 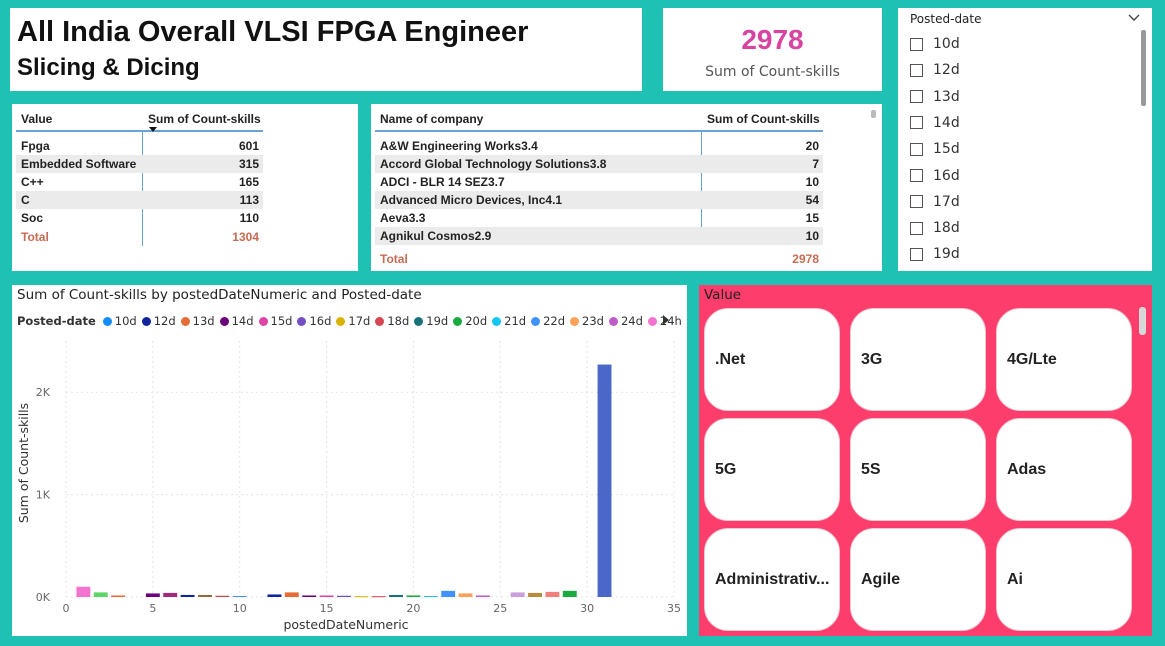 I want to click on value-tile: 4G/Lte, so click(x=1064, y=359).